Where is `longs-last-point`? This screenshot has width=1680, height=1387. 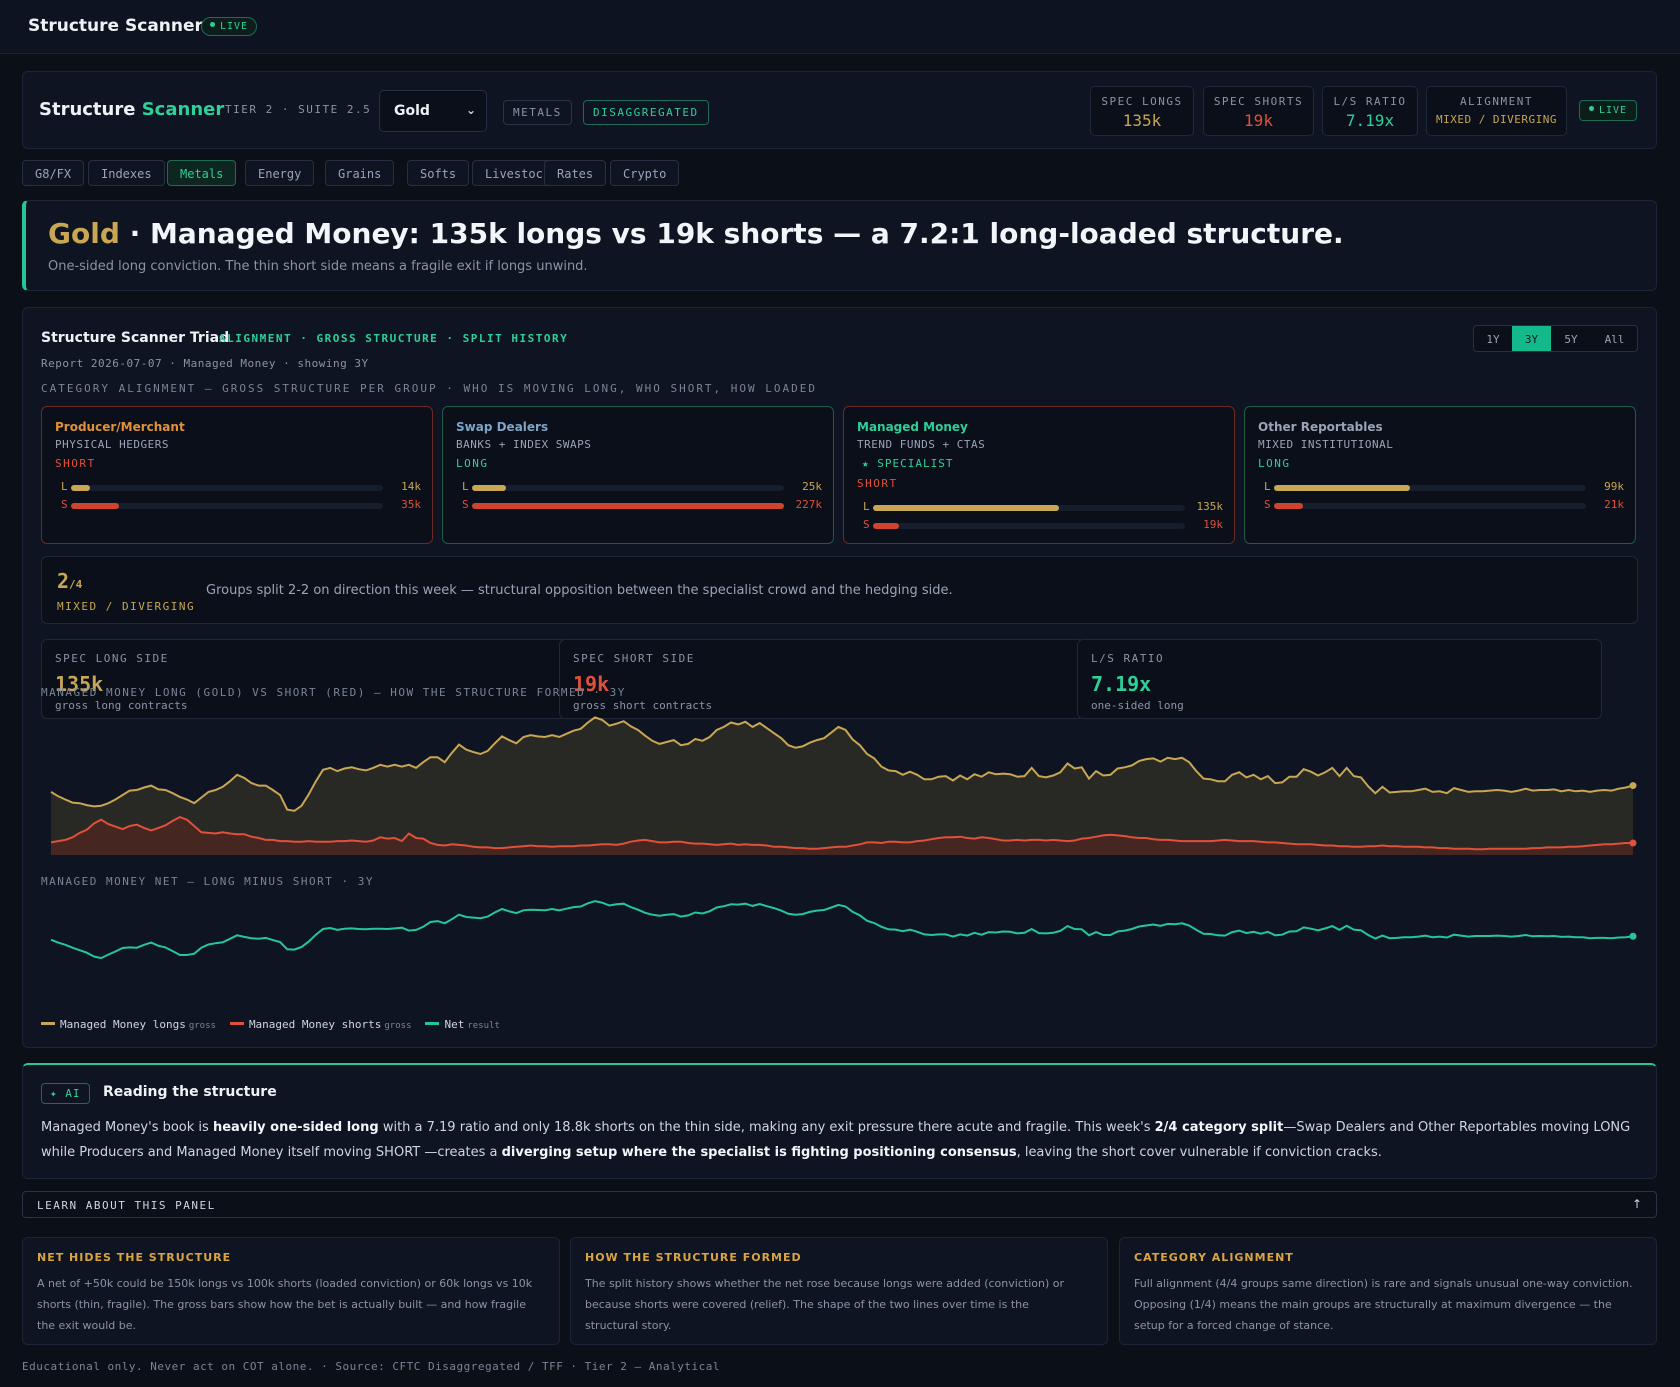
longs-last-point is located at coordinates (1633, 786).